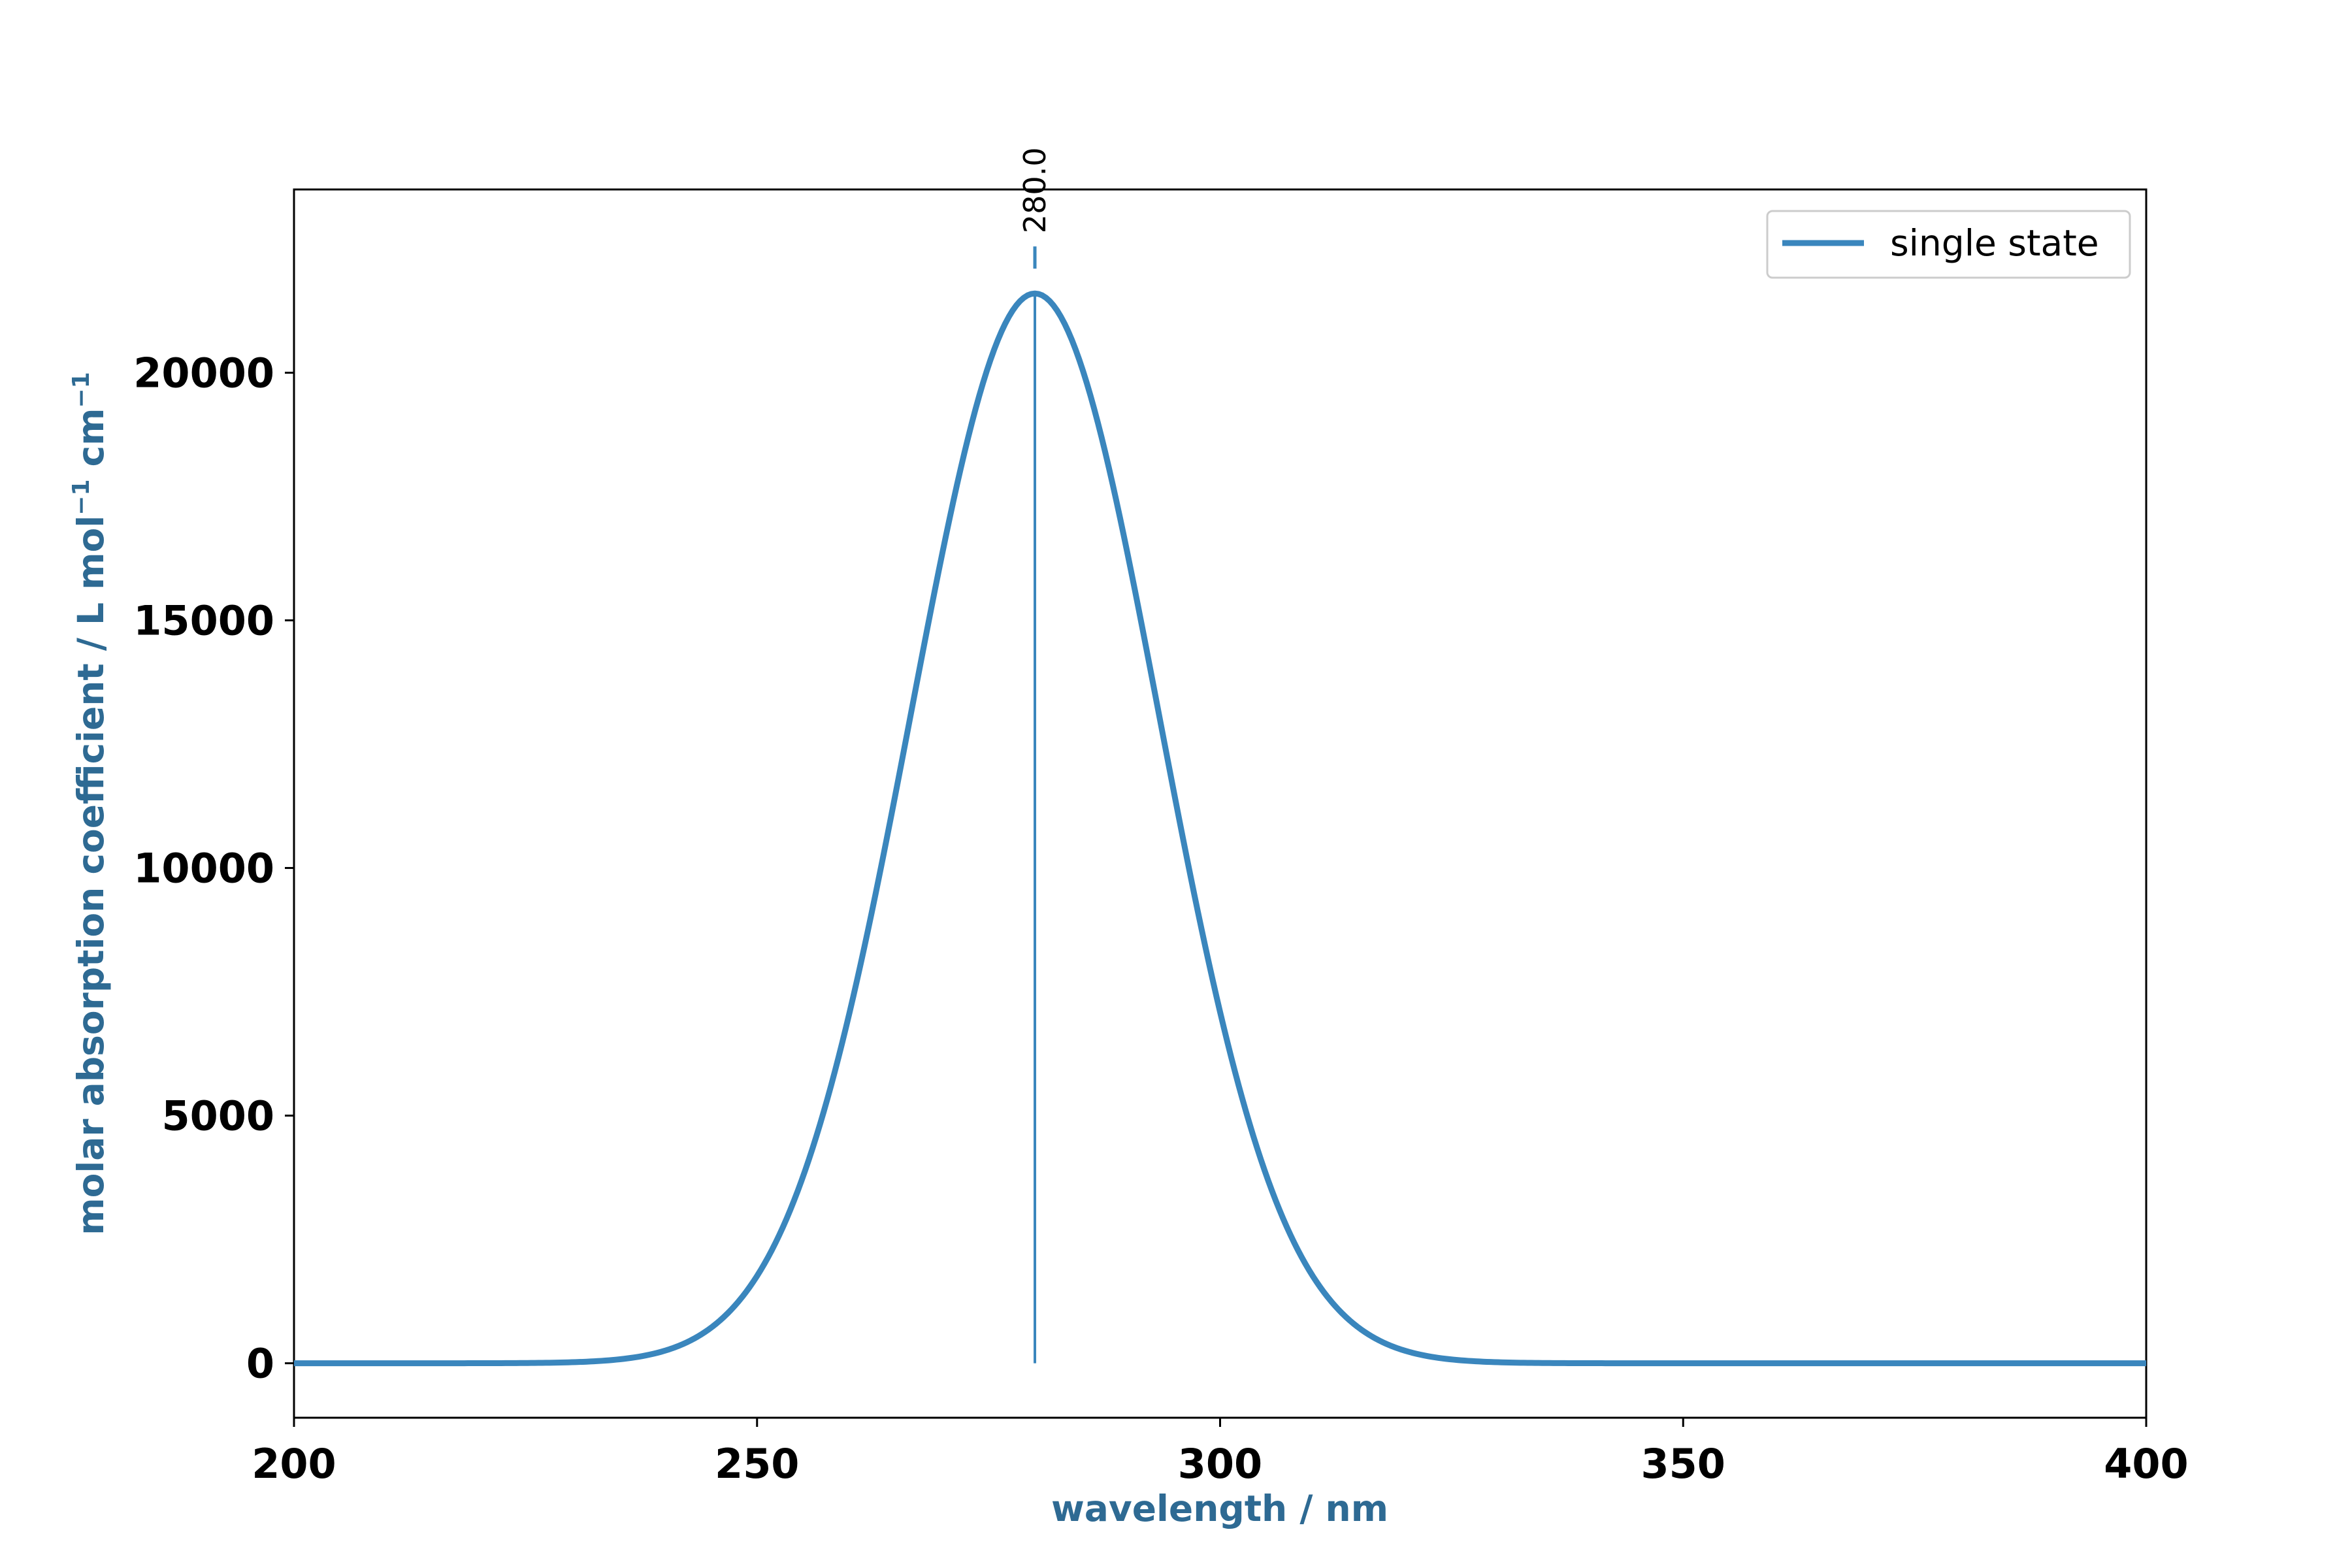 The image size is (2352, 1568). Describe the element at coordinates (203, 373) in the screenshot. I see `y-tick-label-20000: 20000` at that location.